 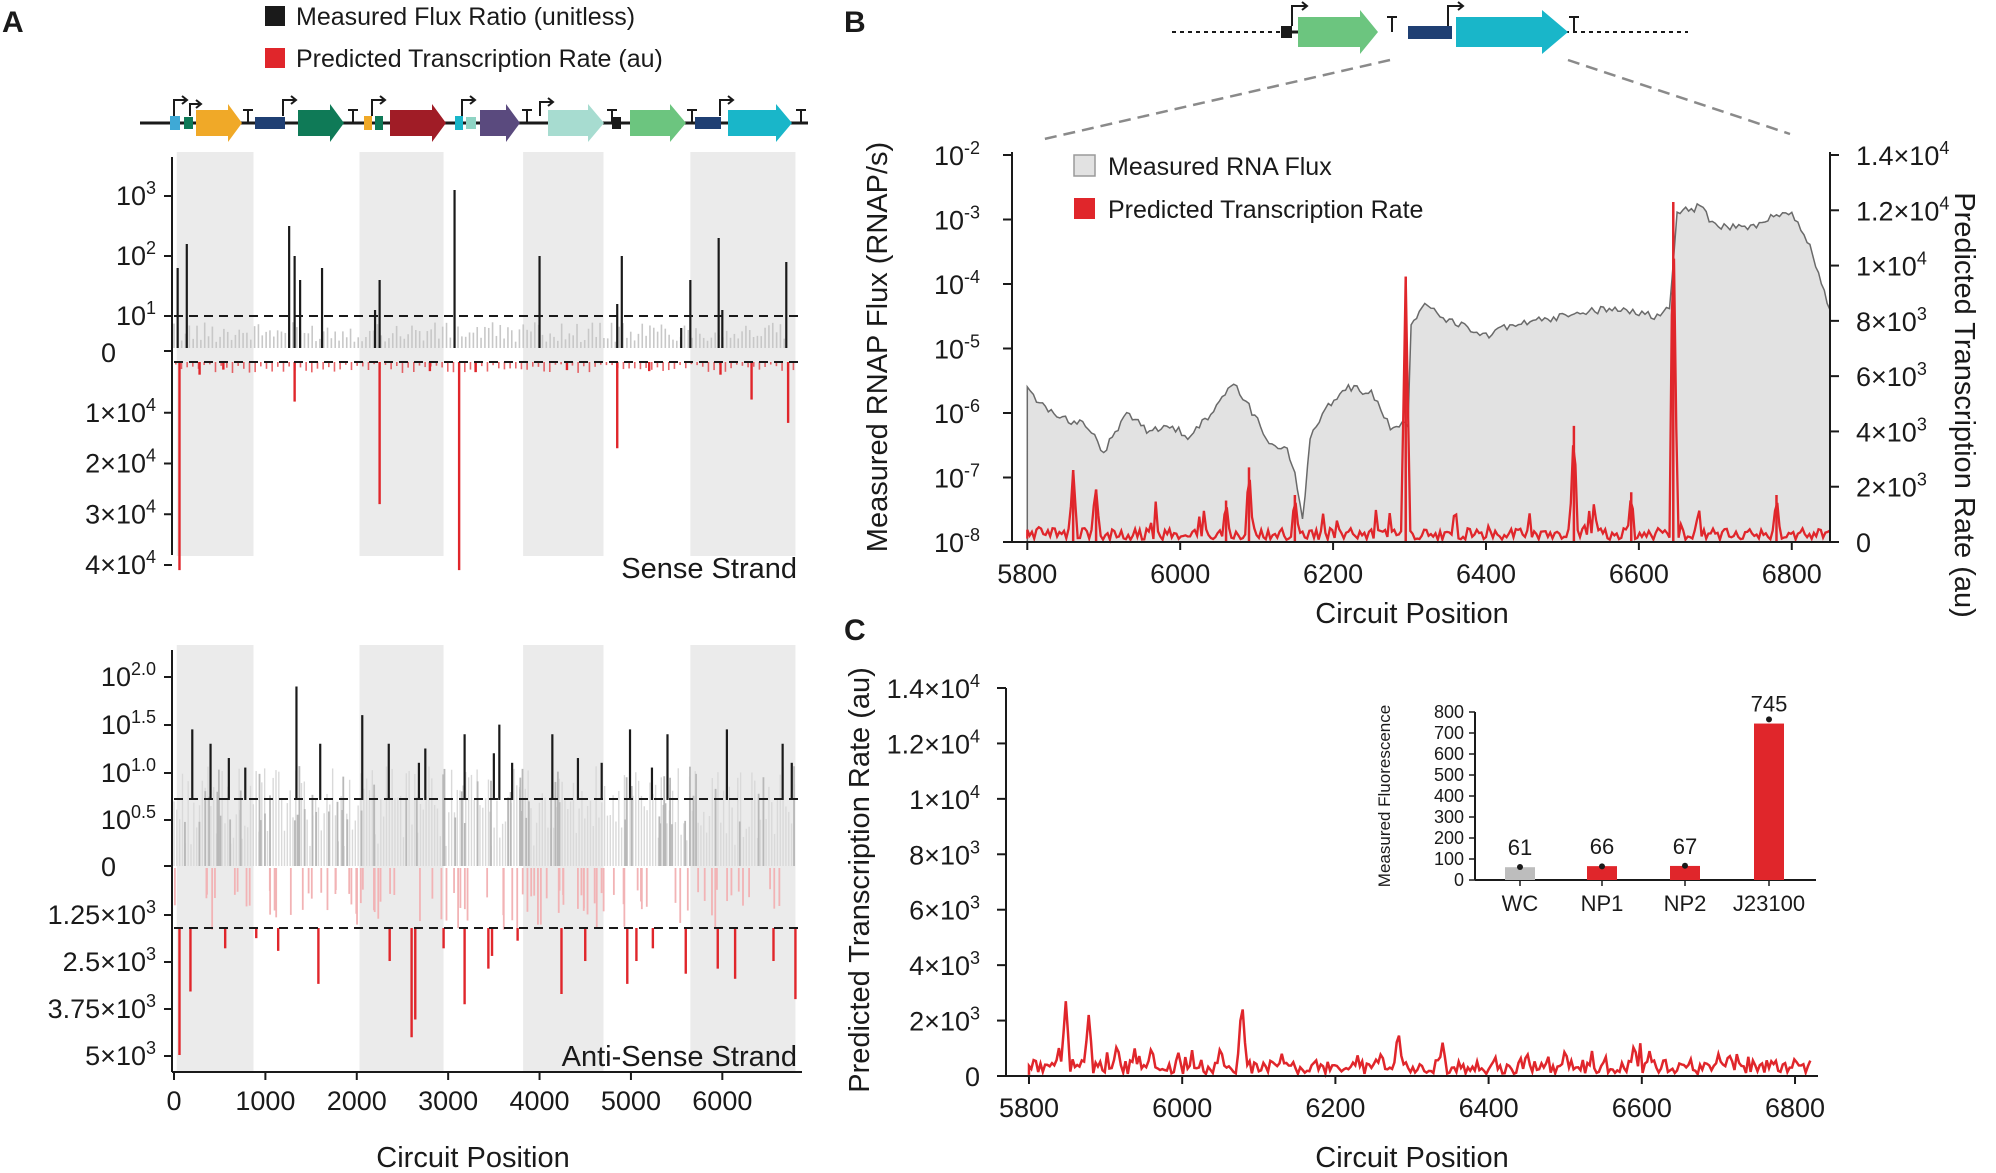 What do you see at coordinates (465, 17) in the screenshot?
I see `legend-label-measured: Measured Flux Ratio (unitless)` at bounding box center [465, 17].